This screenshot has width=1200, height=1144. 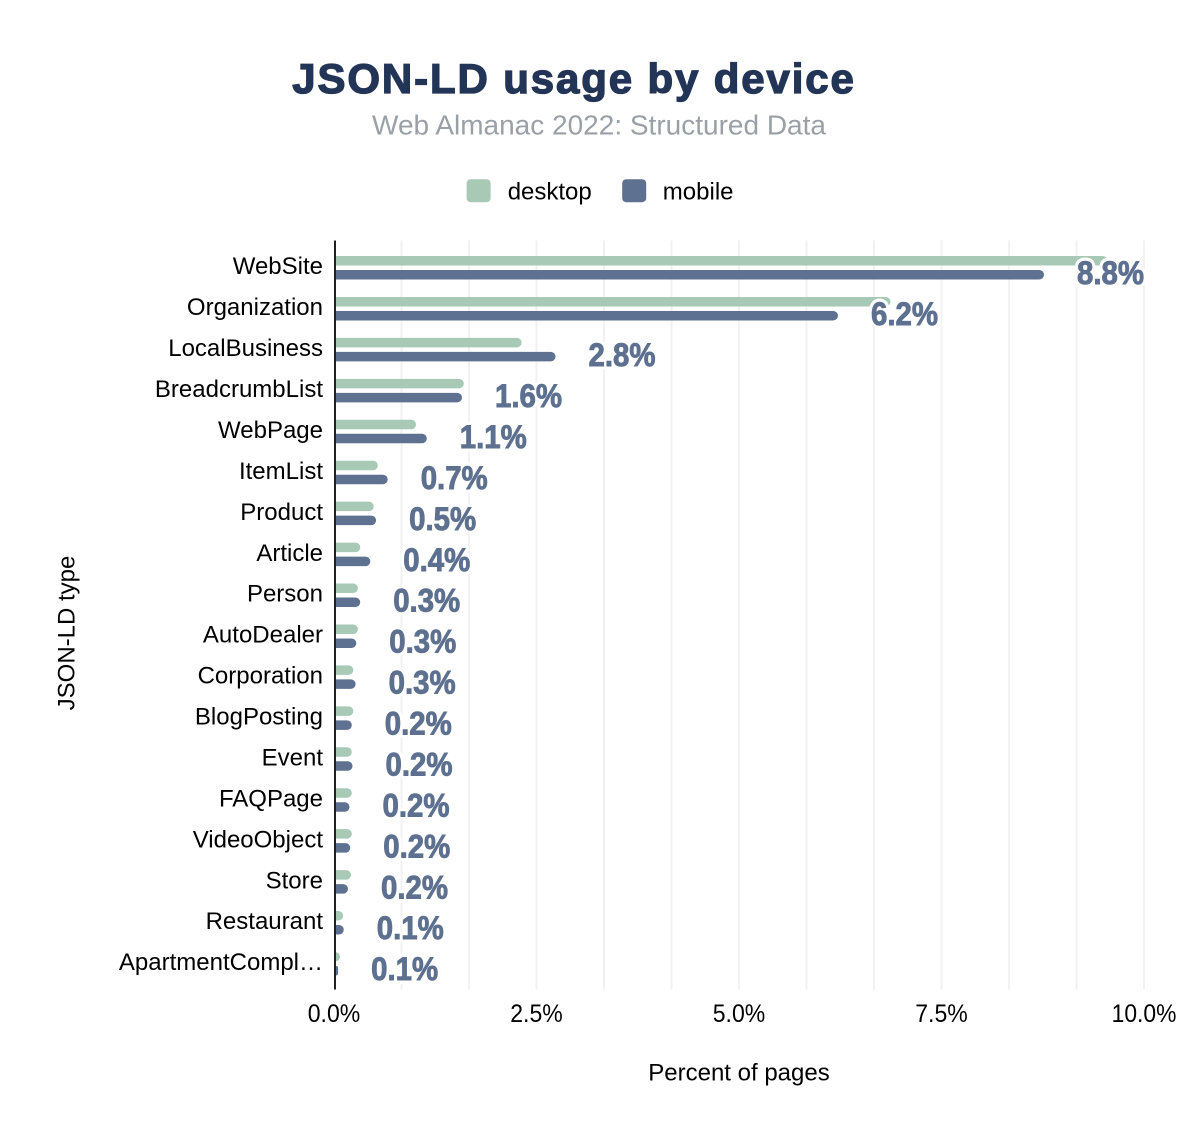 What do you see at coordinates (454, 478) in the screenshot?
I see `svg-text: 0.7%` at bounding box center [454, 478].